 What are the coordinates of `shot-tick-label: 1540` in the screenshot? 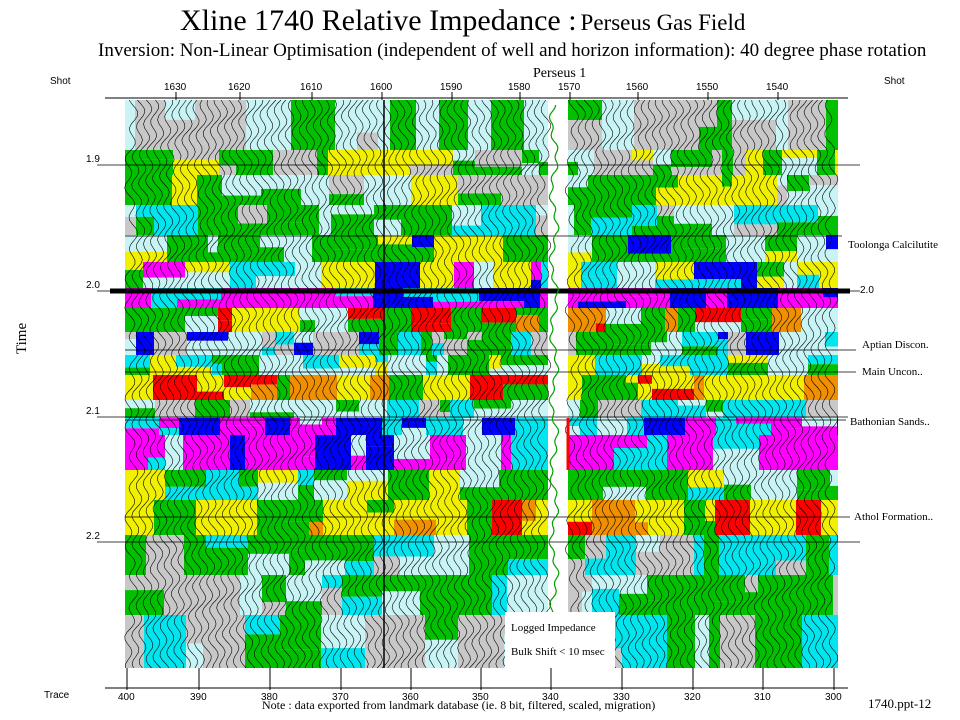 It's located at (777, 87).